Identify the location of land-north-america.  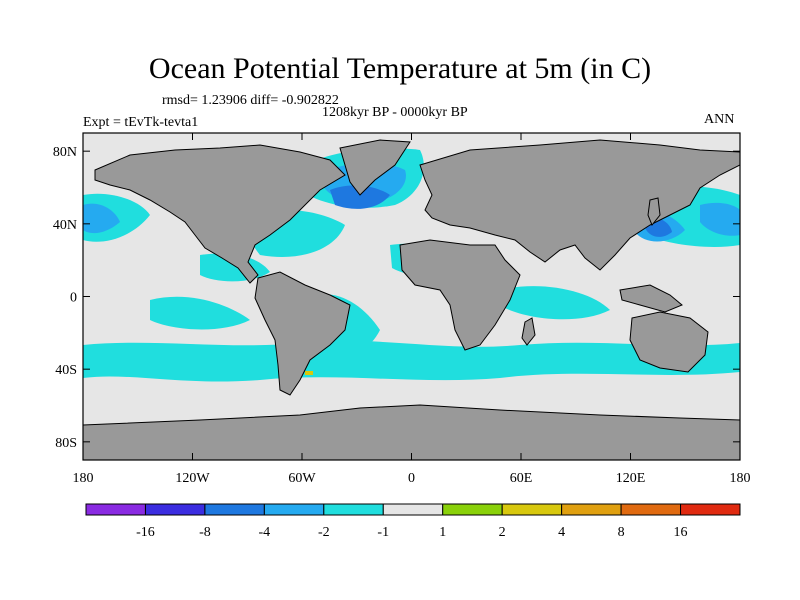
(220, 214).